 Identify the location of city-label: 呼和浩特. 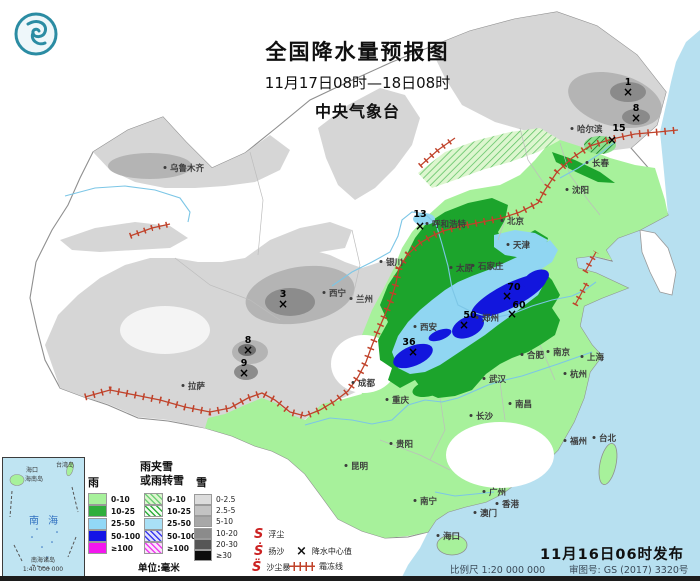
(449, 224).